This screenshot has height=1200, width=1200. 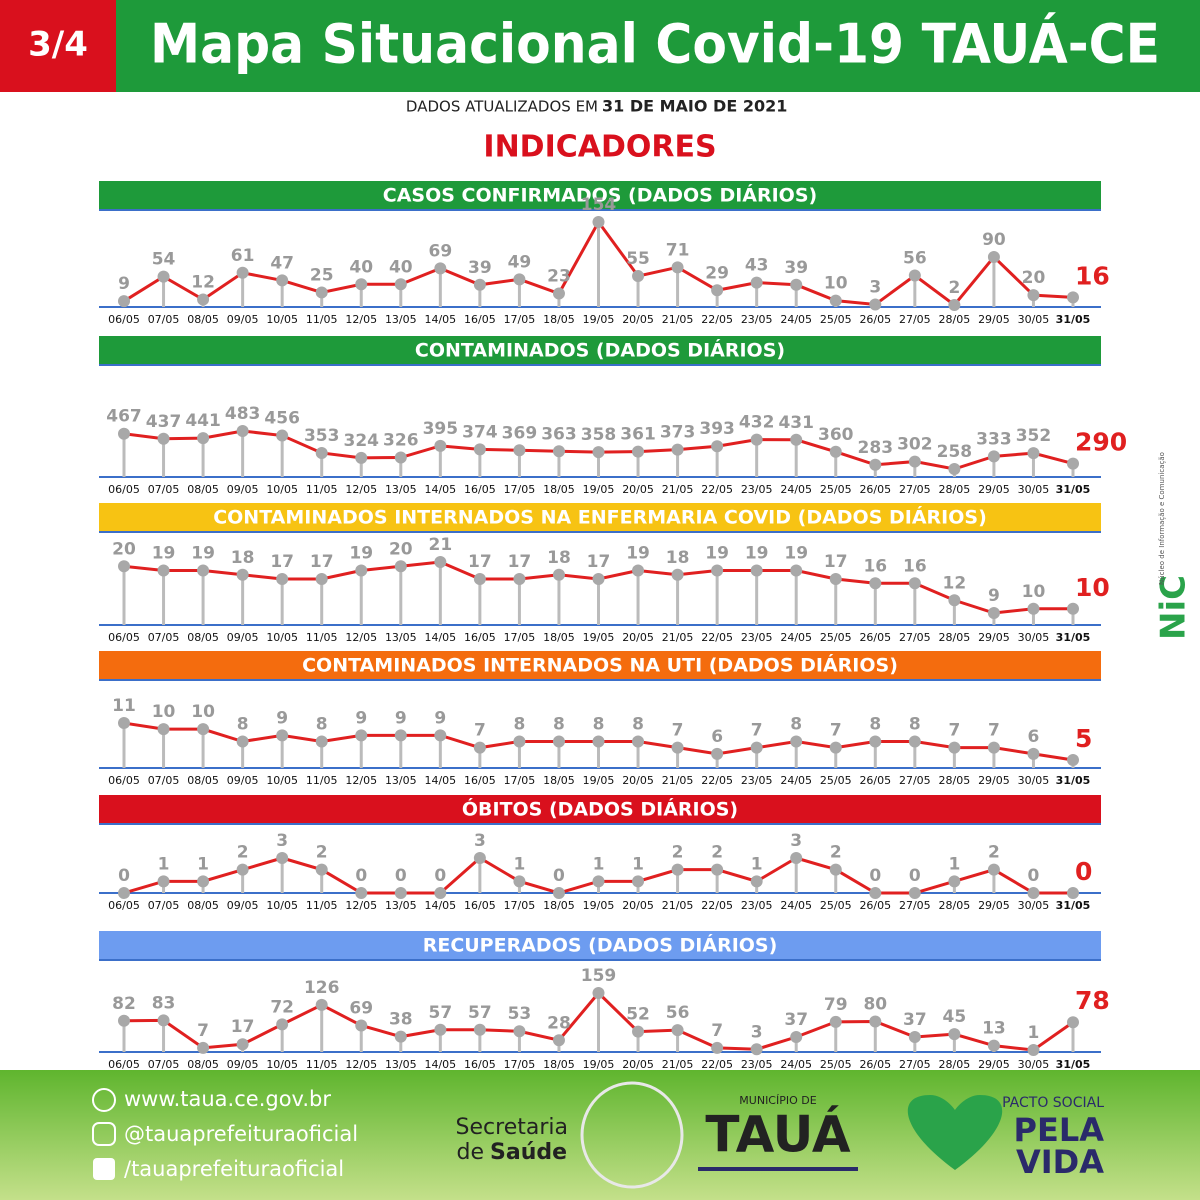 What do you see at coordinates (955, 1132) in the screenshot?
I see `heart-logo` at bounding box center [955, 1132].